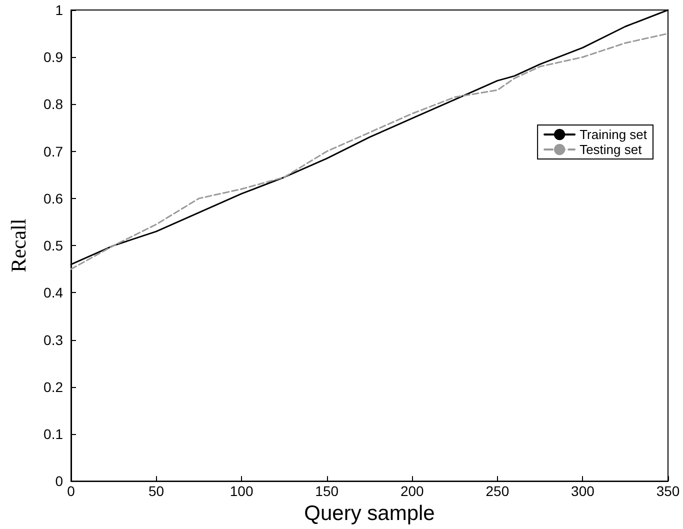 Image resolution: width=683 pixels, height=529 pixels. I want to click on y-tick-label: 0.5, so click(54, 246).